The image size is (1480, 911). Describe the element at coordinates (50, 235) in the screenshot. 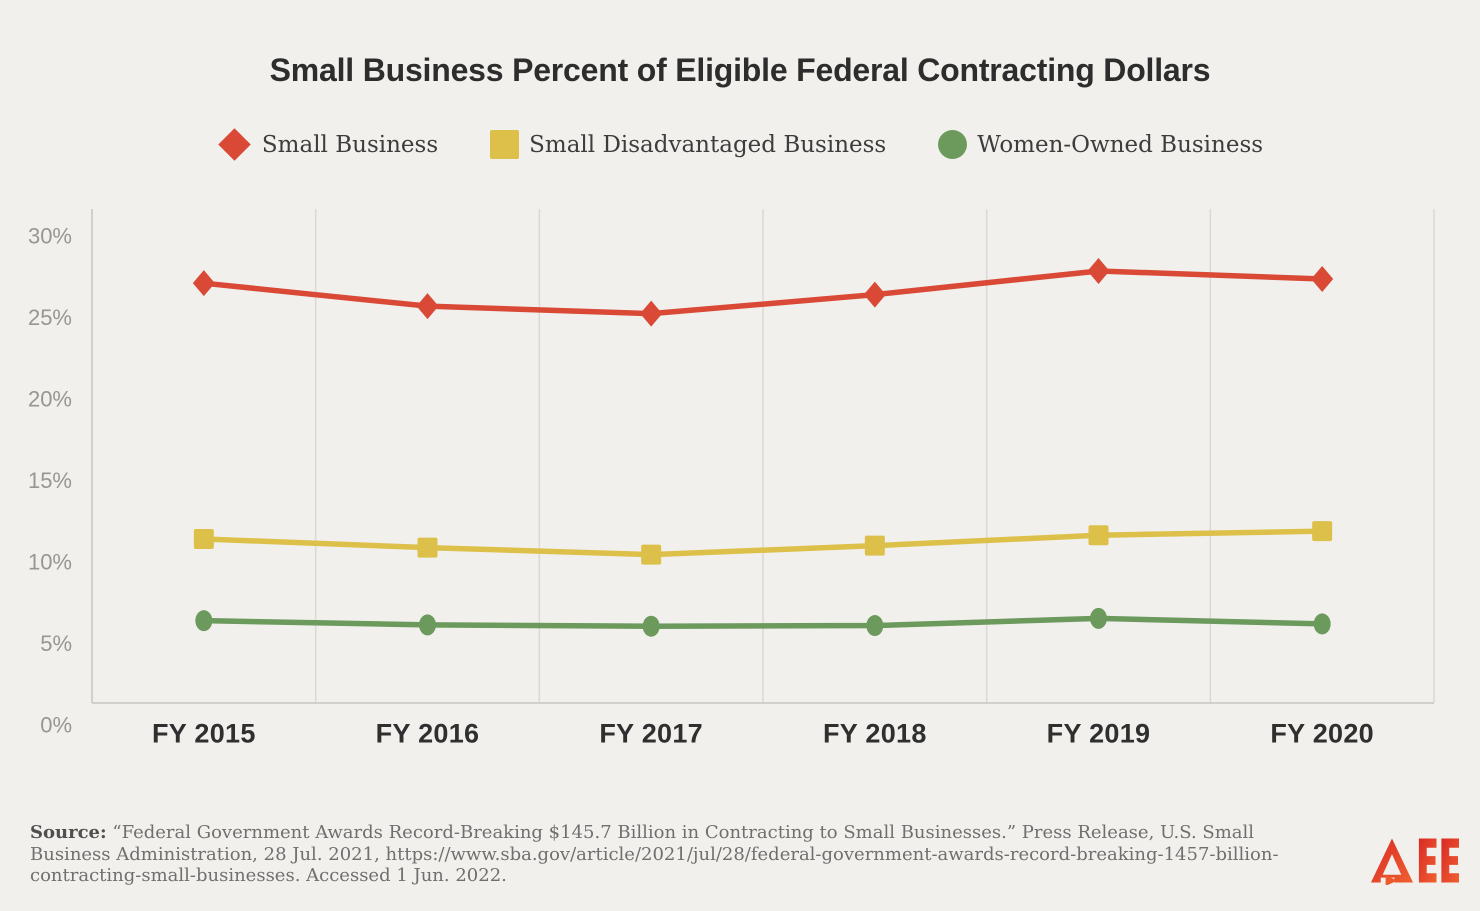

I see `y-axis-tick-label: 30%` at that location.